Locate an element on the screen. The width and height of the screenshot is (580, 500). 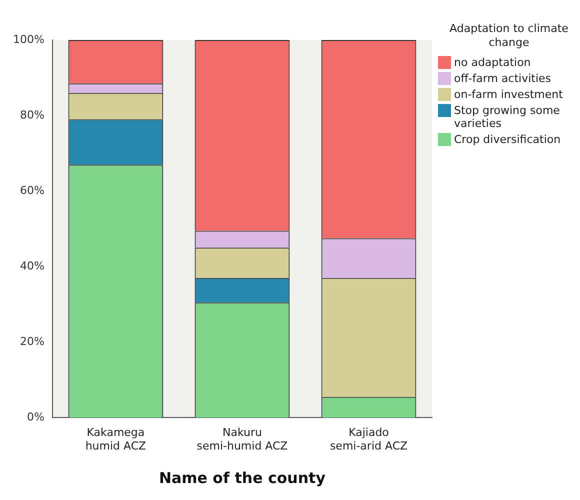
legend-label: off-farm activities is located at coordinates (503, 78).